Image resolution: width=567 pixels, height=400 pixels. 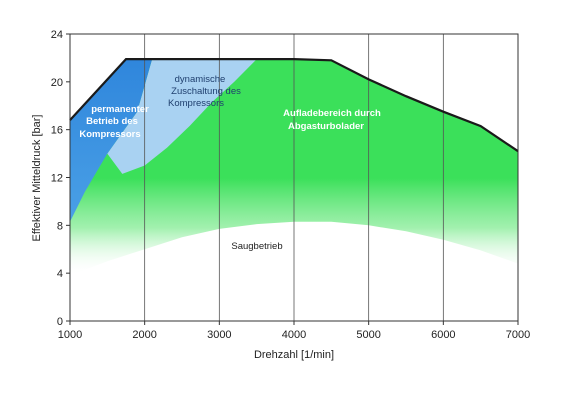 I want to click on y-tick-label-20: 20, so click(x=57, y=83).